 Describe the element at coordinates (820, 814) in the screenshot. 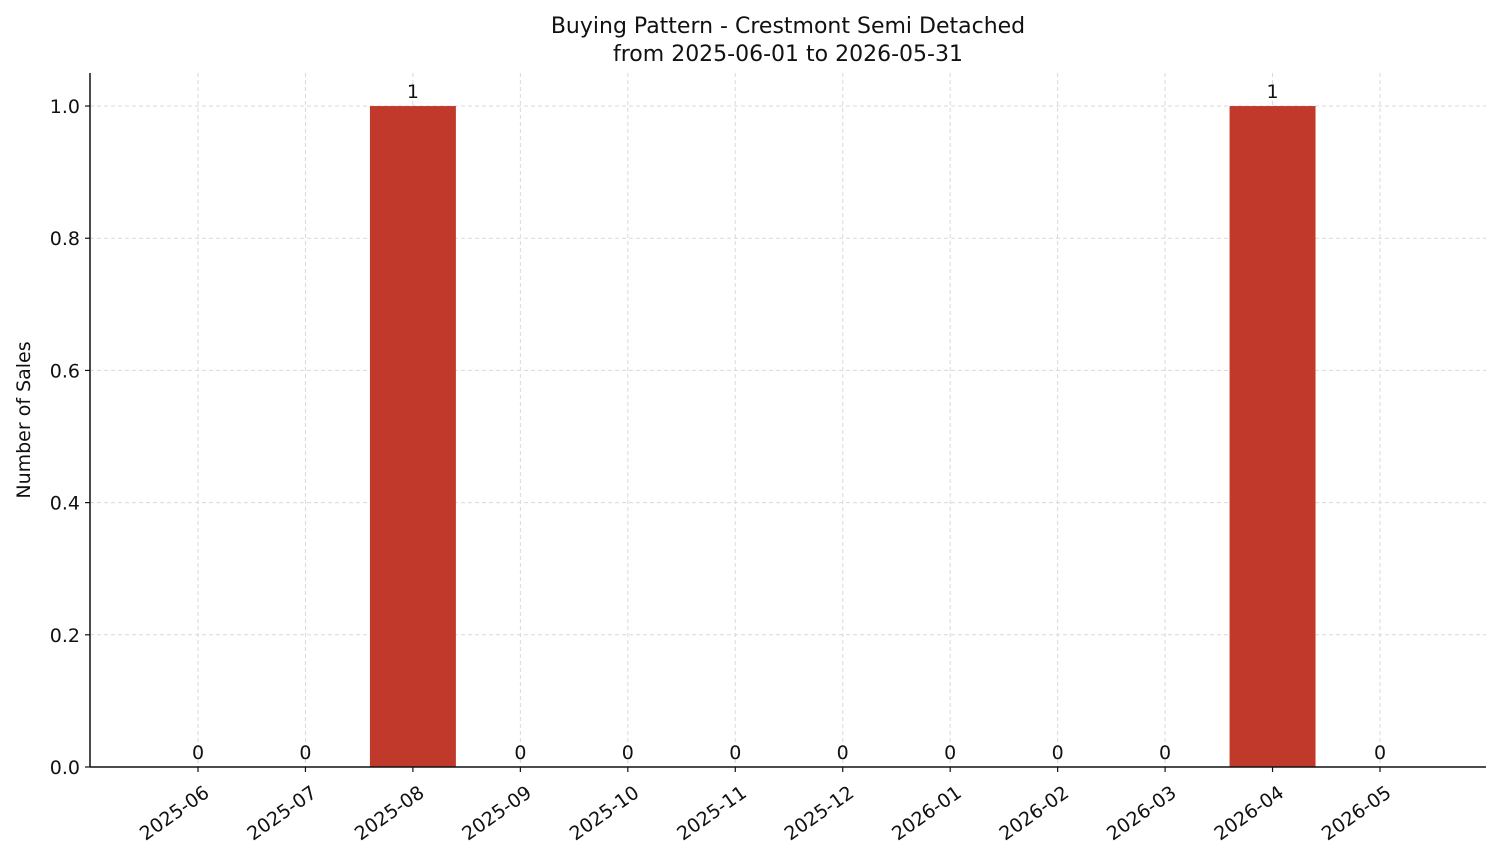

I see `x-tick-label: 2025-12` at that location.